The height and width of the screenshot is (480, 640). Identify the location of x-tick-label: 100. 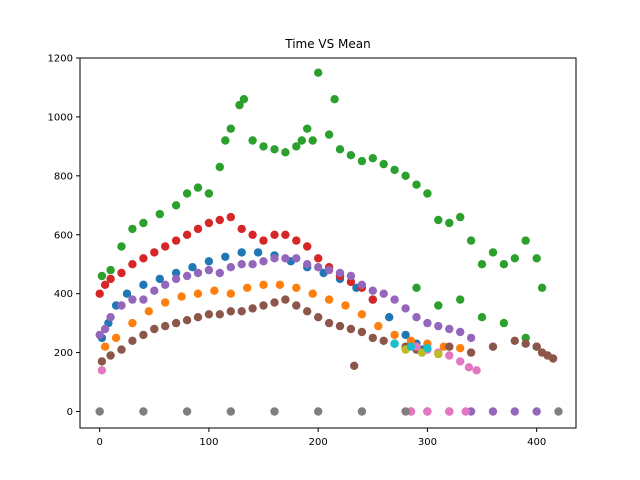
(208, 442).